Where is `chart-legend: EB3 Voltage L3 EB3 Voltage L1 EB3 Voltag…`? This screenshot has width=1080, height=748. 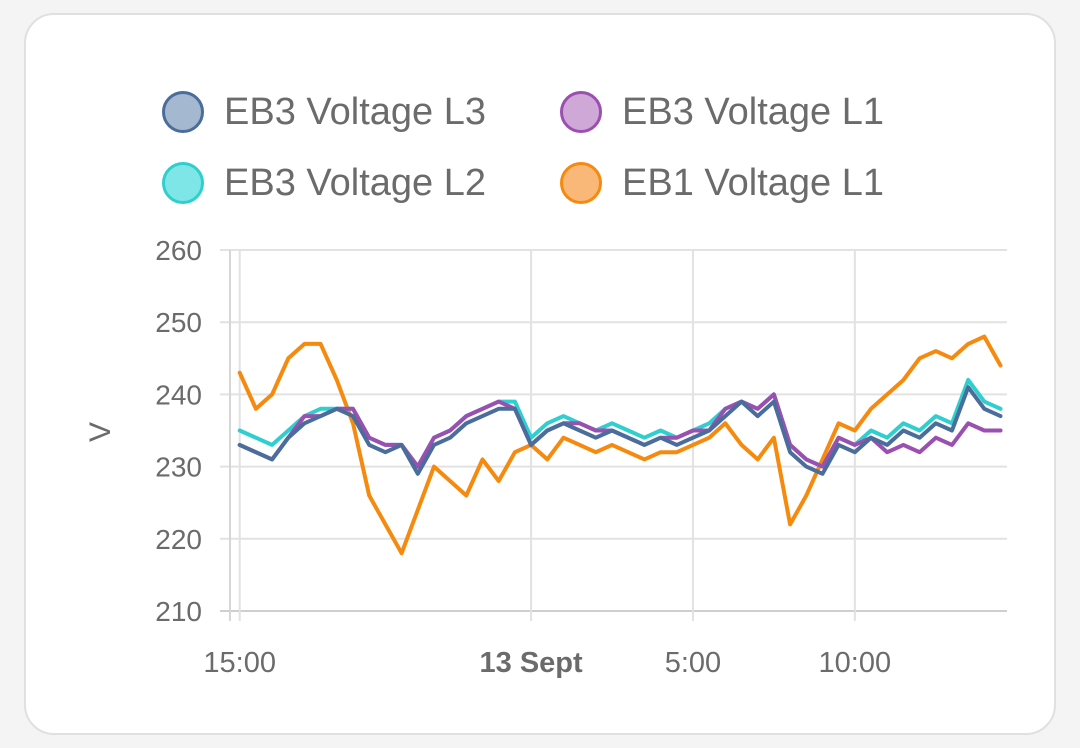
chart-legend: EB3 Voltage L3 EB3 Voltage L1 EB3 Voltag… is located at coordinates (541, 147).